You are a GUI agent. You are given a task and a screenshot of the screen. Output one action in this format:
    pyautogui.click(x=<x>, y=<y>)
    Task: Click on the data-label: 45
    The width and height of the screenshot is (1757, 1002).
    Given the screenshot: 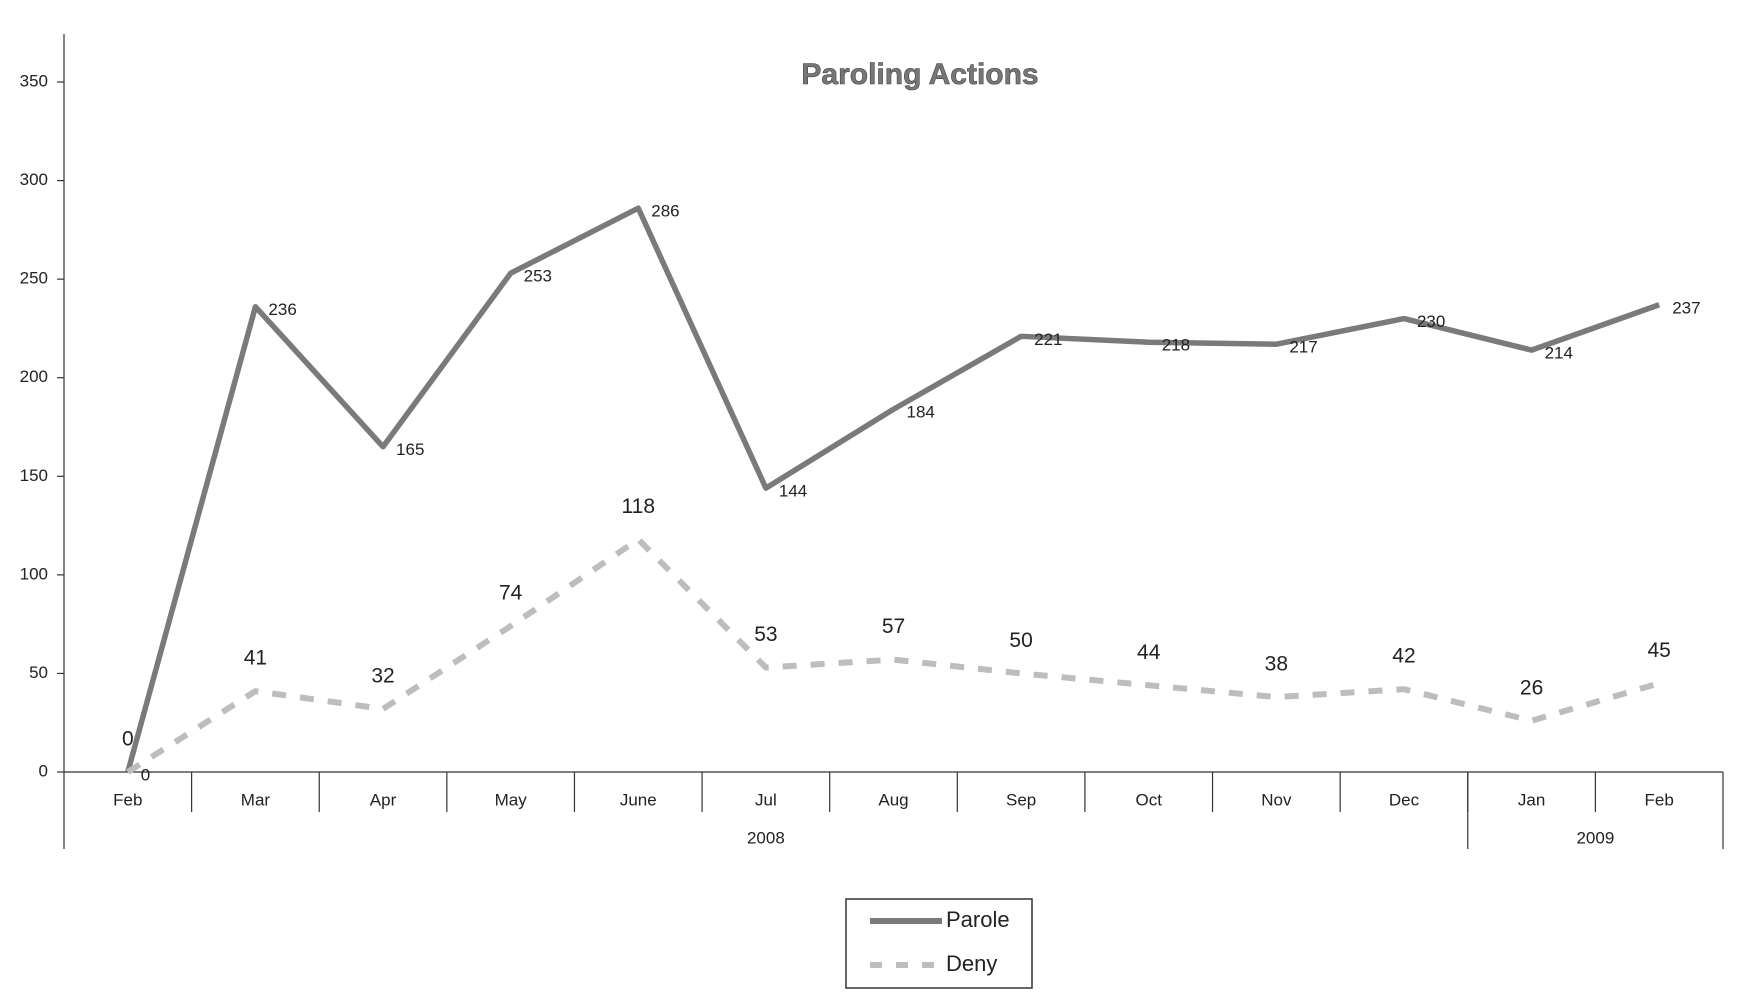 What is the action you would take?
    pyautogui.click(x=1659, y=650)
    